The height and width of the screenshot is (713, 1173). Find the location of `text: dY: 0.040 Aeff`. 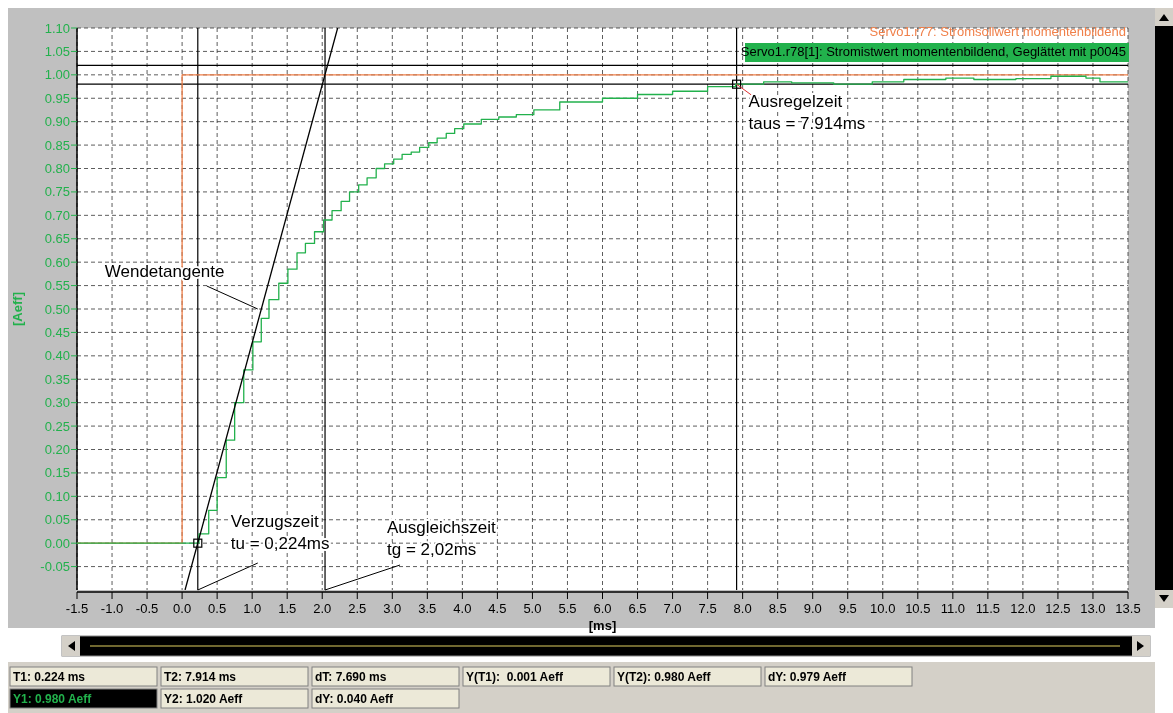

text: dY: 0.040 Aeff is located at coordinates (355, 699).